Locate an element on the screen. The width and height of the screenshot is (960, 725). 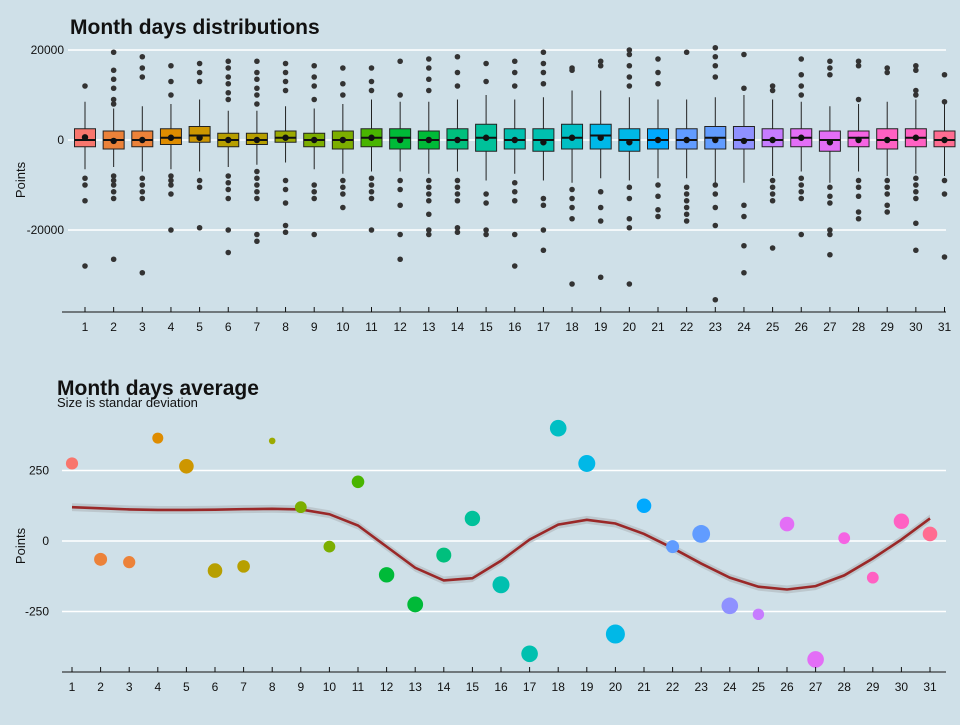
x-tick-label: 23 is located at coordinates (716, 327).